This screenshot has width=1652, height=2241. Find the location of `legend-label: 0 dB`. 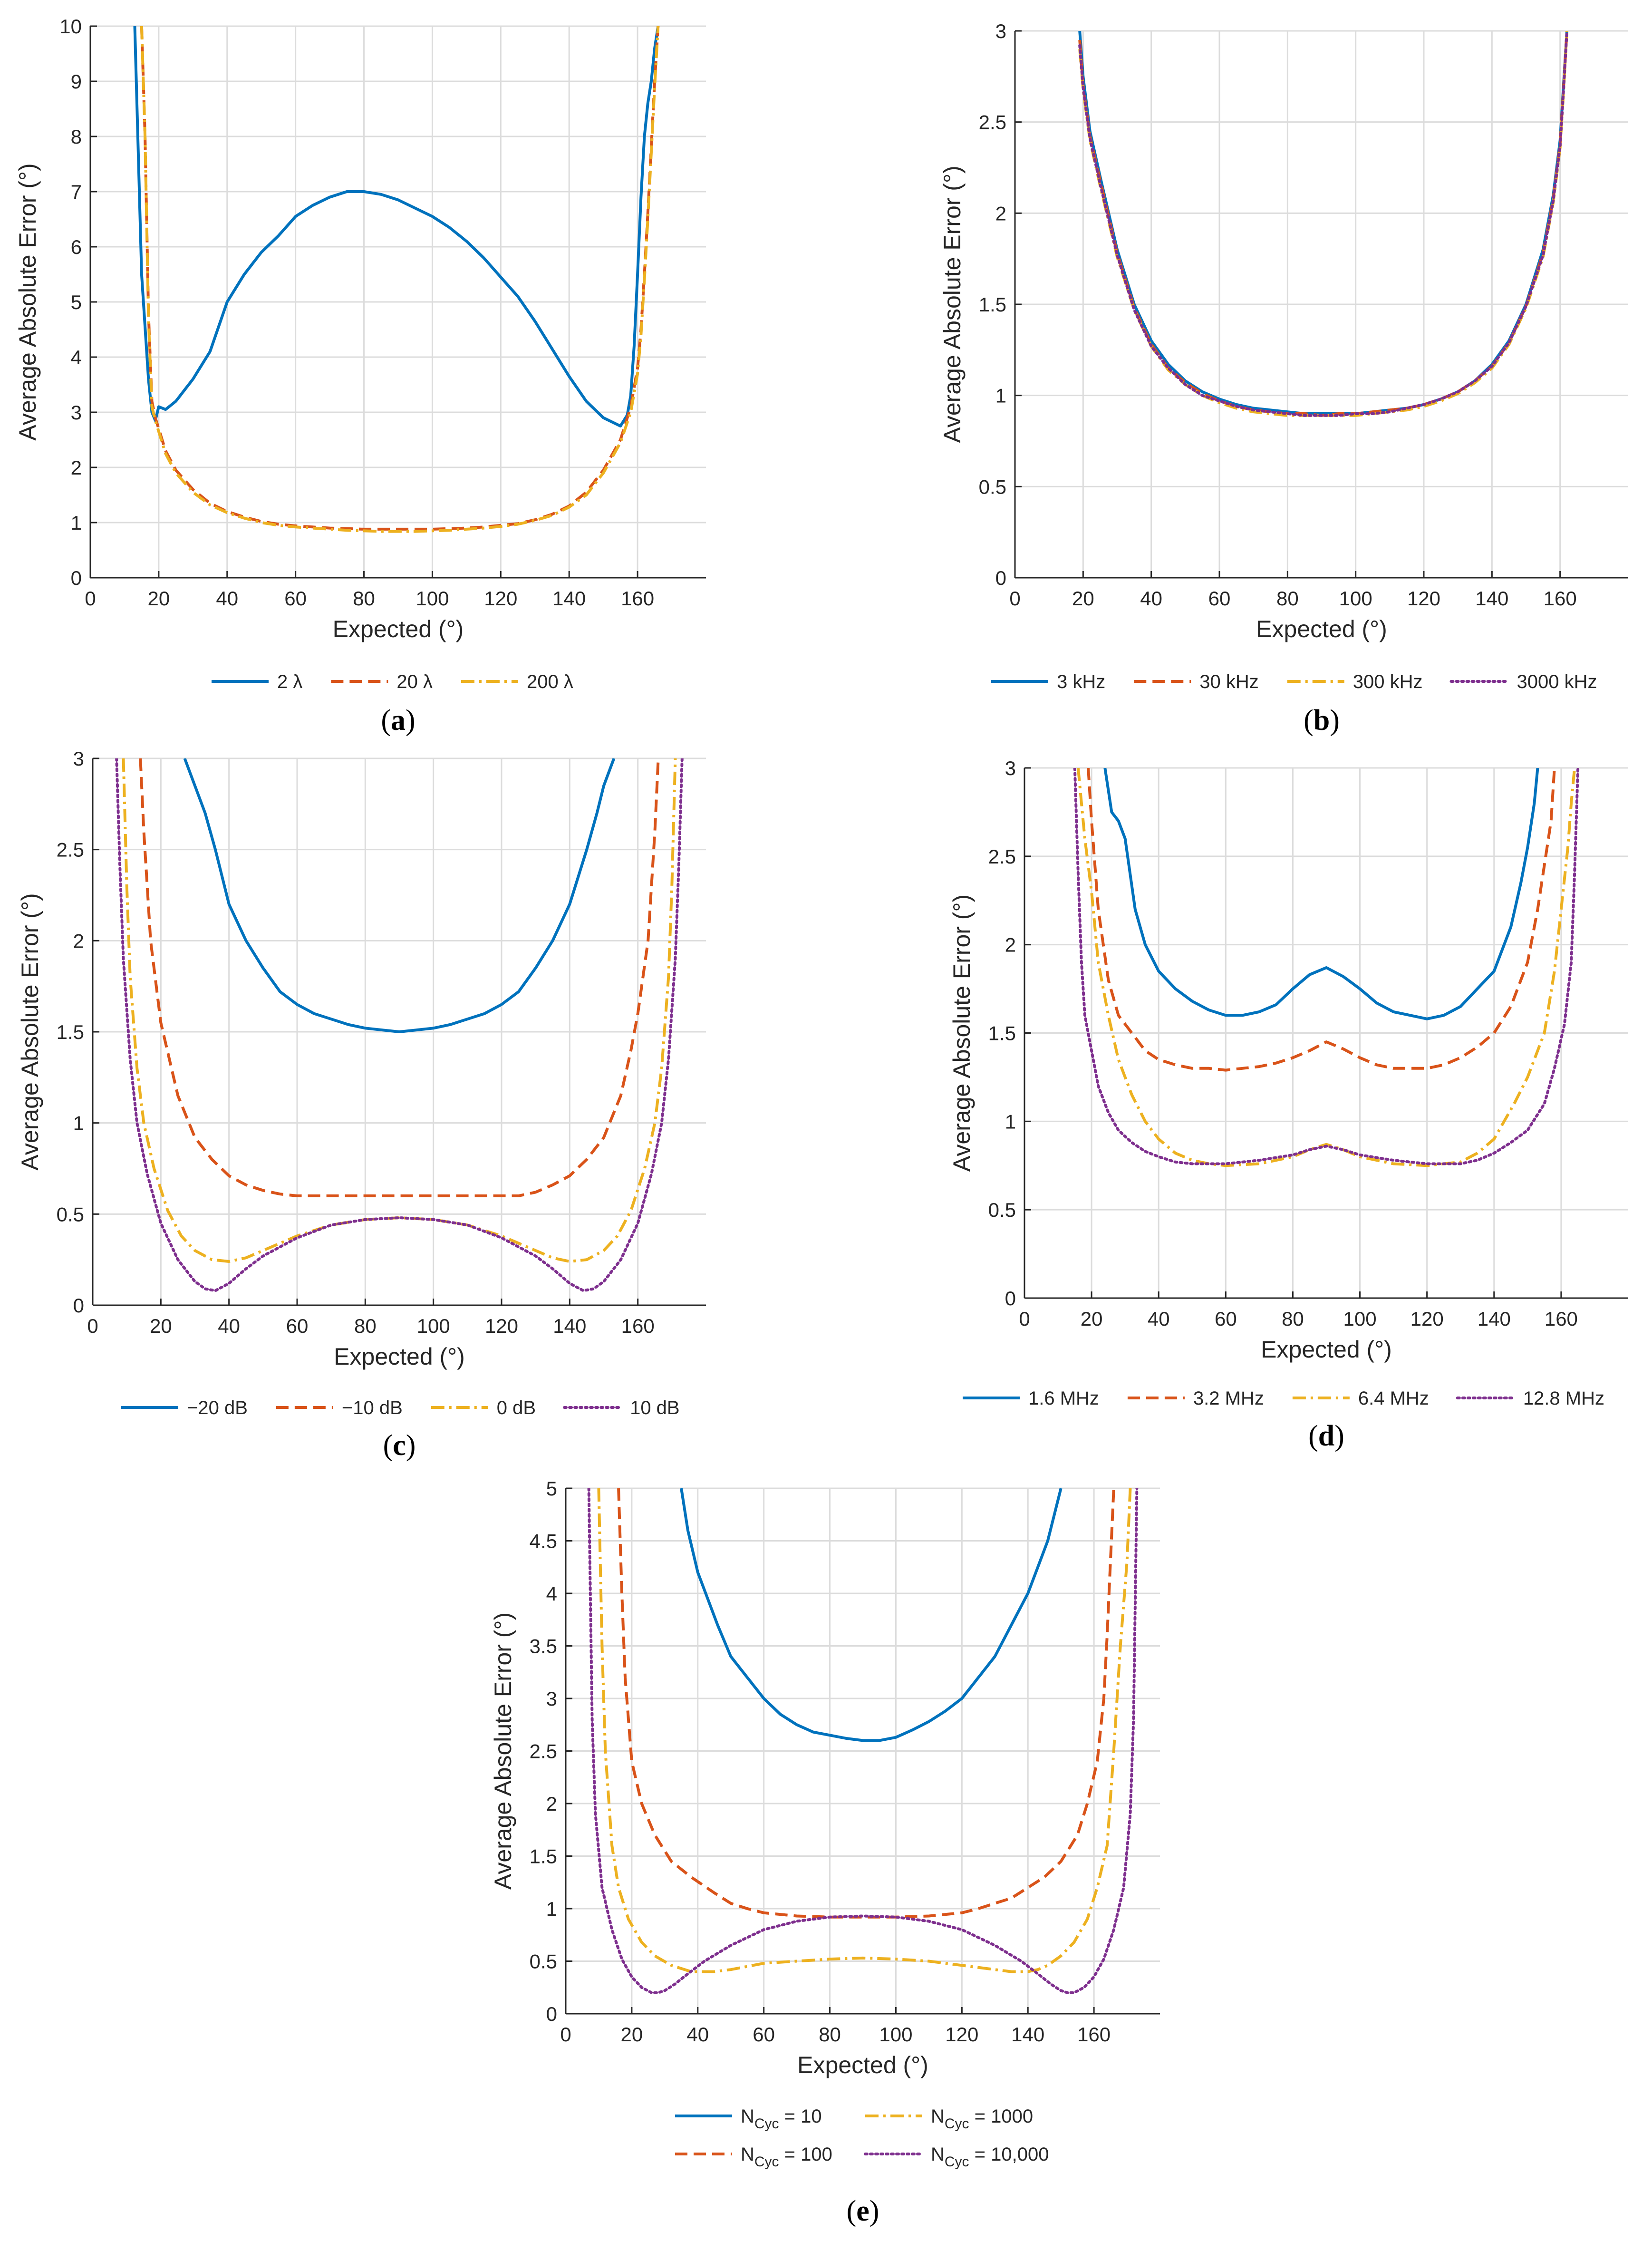

legend-label: 0 dB is located at coordinates (516, 1407).